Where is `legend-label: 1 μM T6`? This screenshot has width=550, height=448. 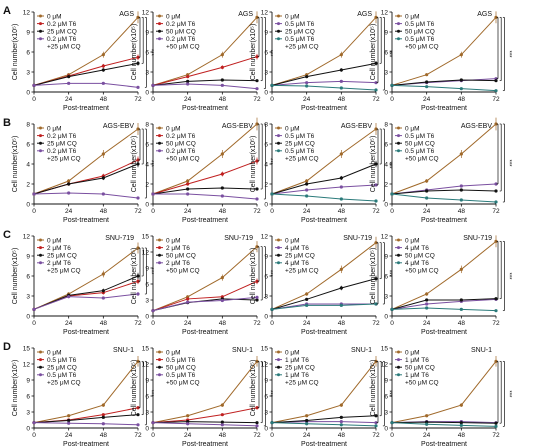
legend-label: 1 μM T6 is located at coordinates (417, 360).